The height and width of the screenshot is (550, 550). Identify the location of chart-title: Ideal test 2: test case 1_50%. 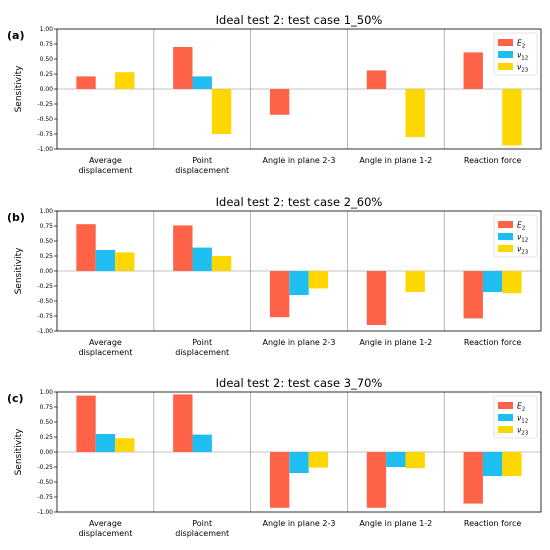
(299, 20).